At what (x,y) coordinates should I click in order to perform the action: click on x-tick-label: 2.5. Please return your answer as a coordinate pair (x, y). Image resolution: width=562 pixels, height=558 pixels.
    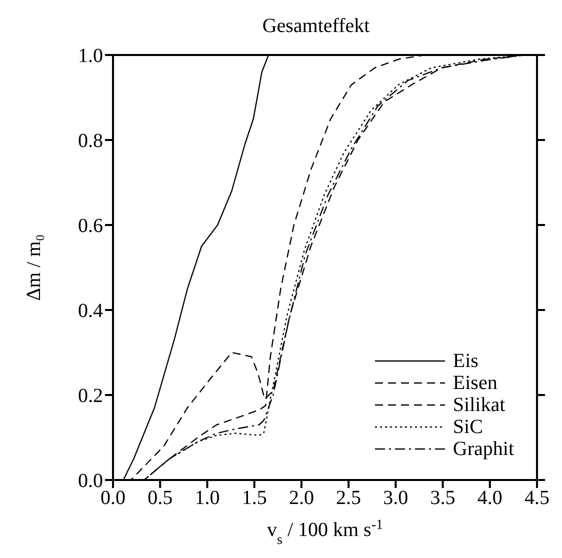
    Looking at the image, I should click on (349, 498).